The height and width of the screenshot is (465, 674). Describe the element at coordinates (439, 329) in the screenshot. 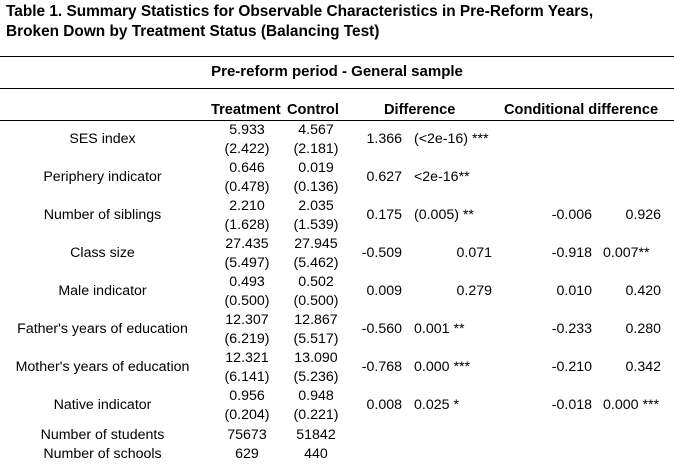

I see `difference-pvalue: 0.001 **` at that location.